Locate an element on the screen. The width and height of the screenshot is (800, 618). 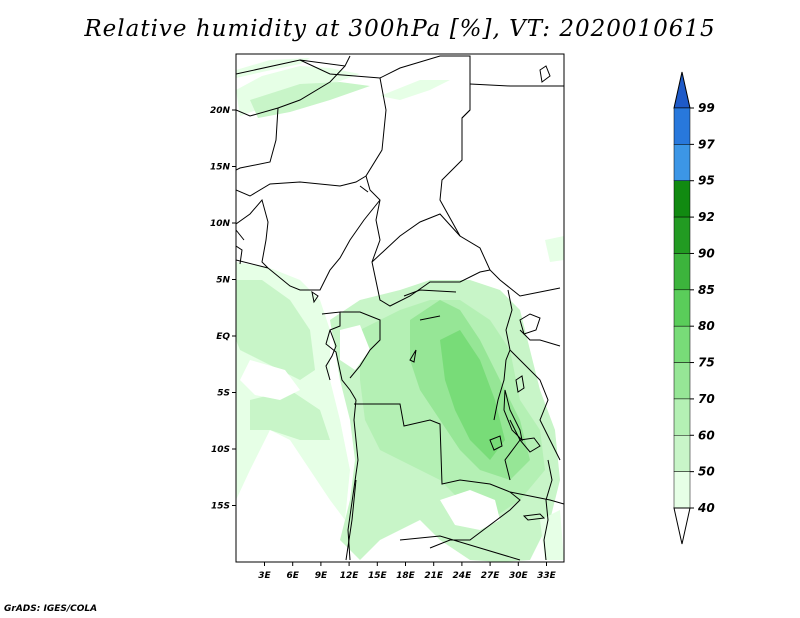
lat-tick-label: 15S is located at coordinates (220, 507).